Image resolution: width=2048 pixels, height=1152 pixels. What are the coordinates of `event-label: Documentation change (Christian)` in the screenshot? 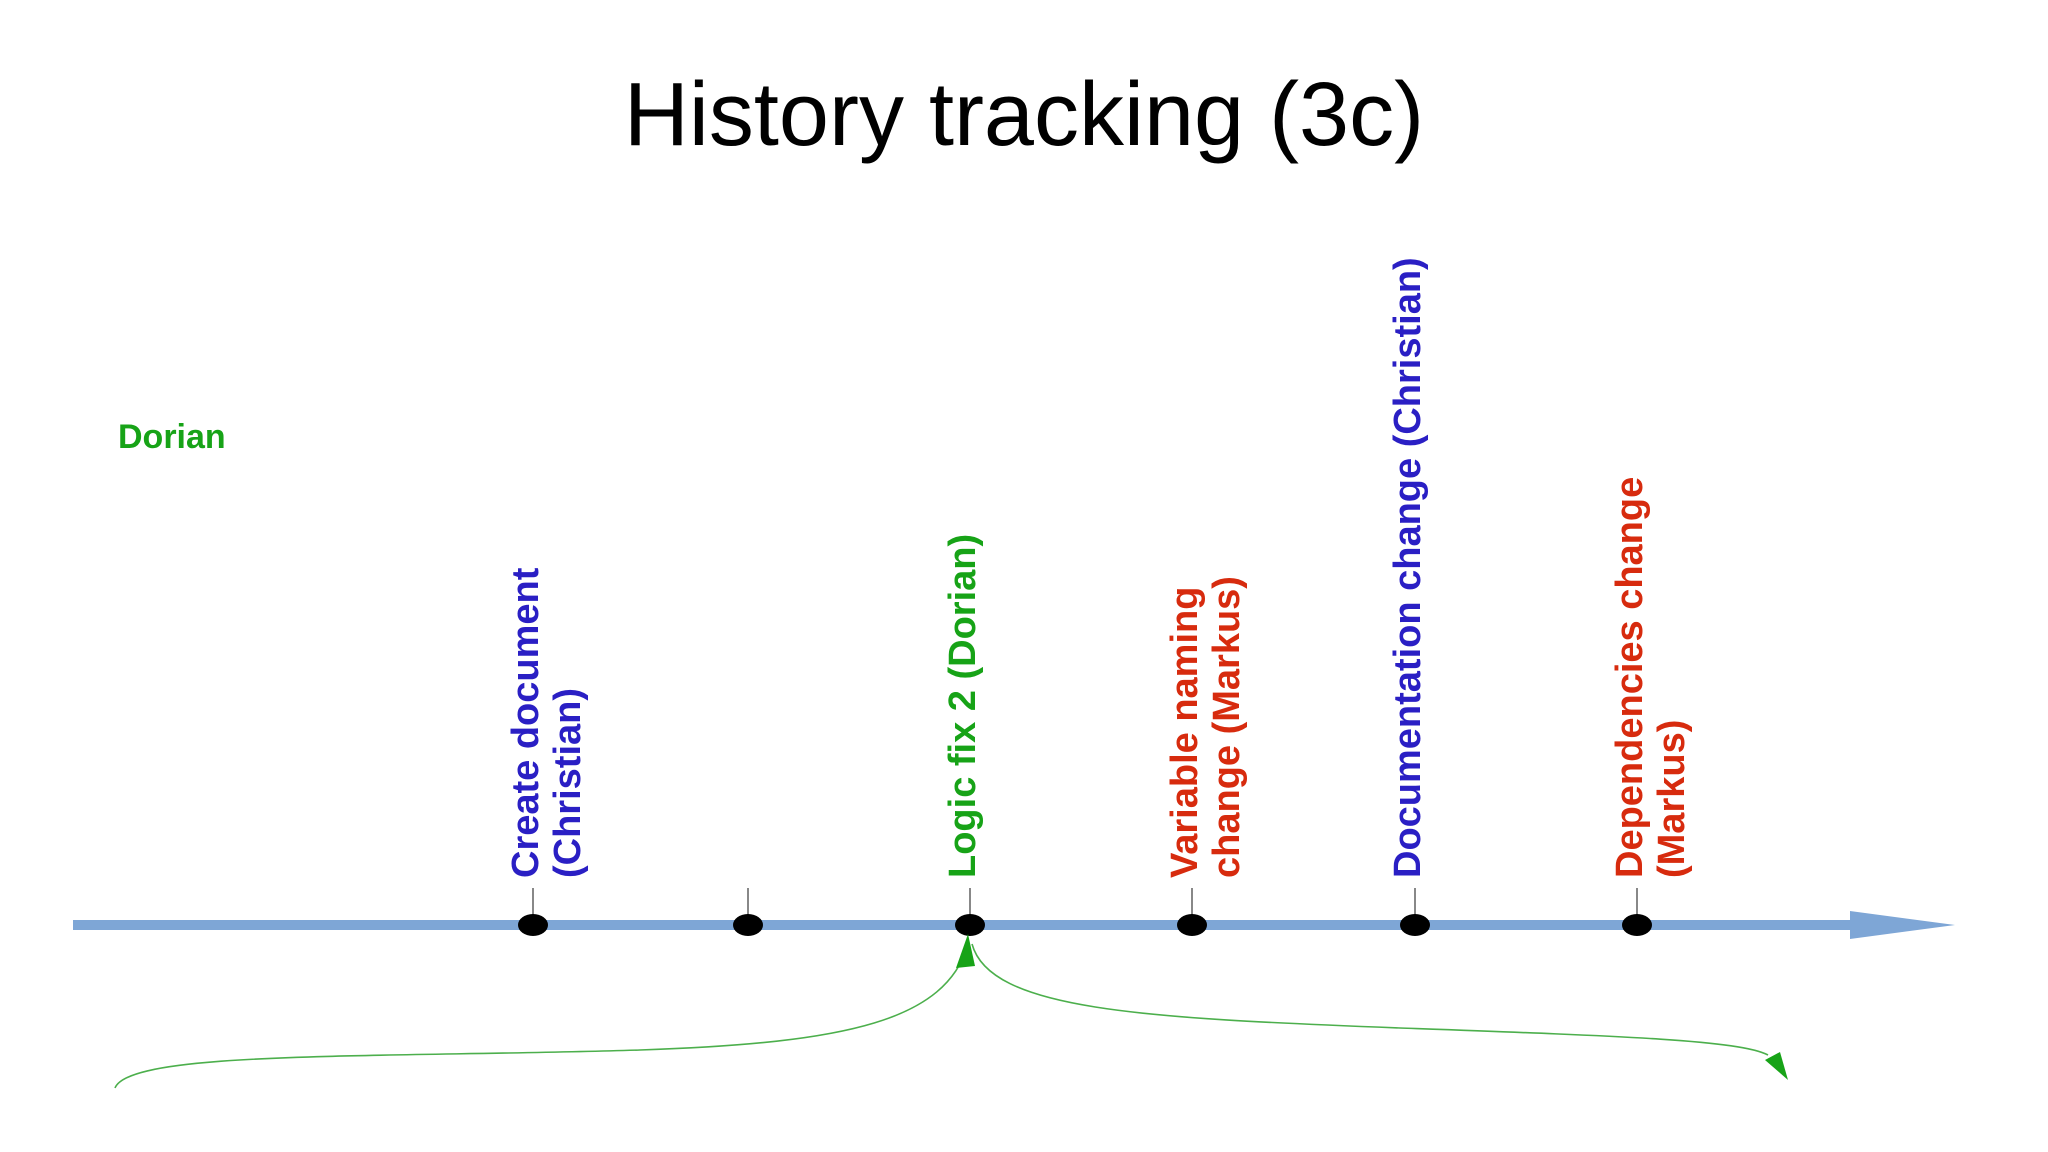 It's located at (1408, 567).